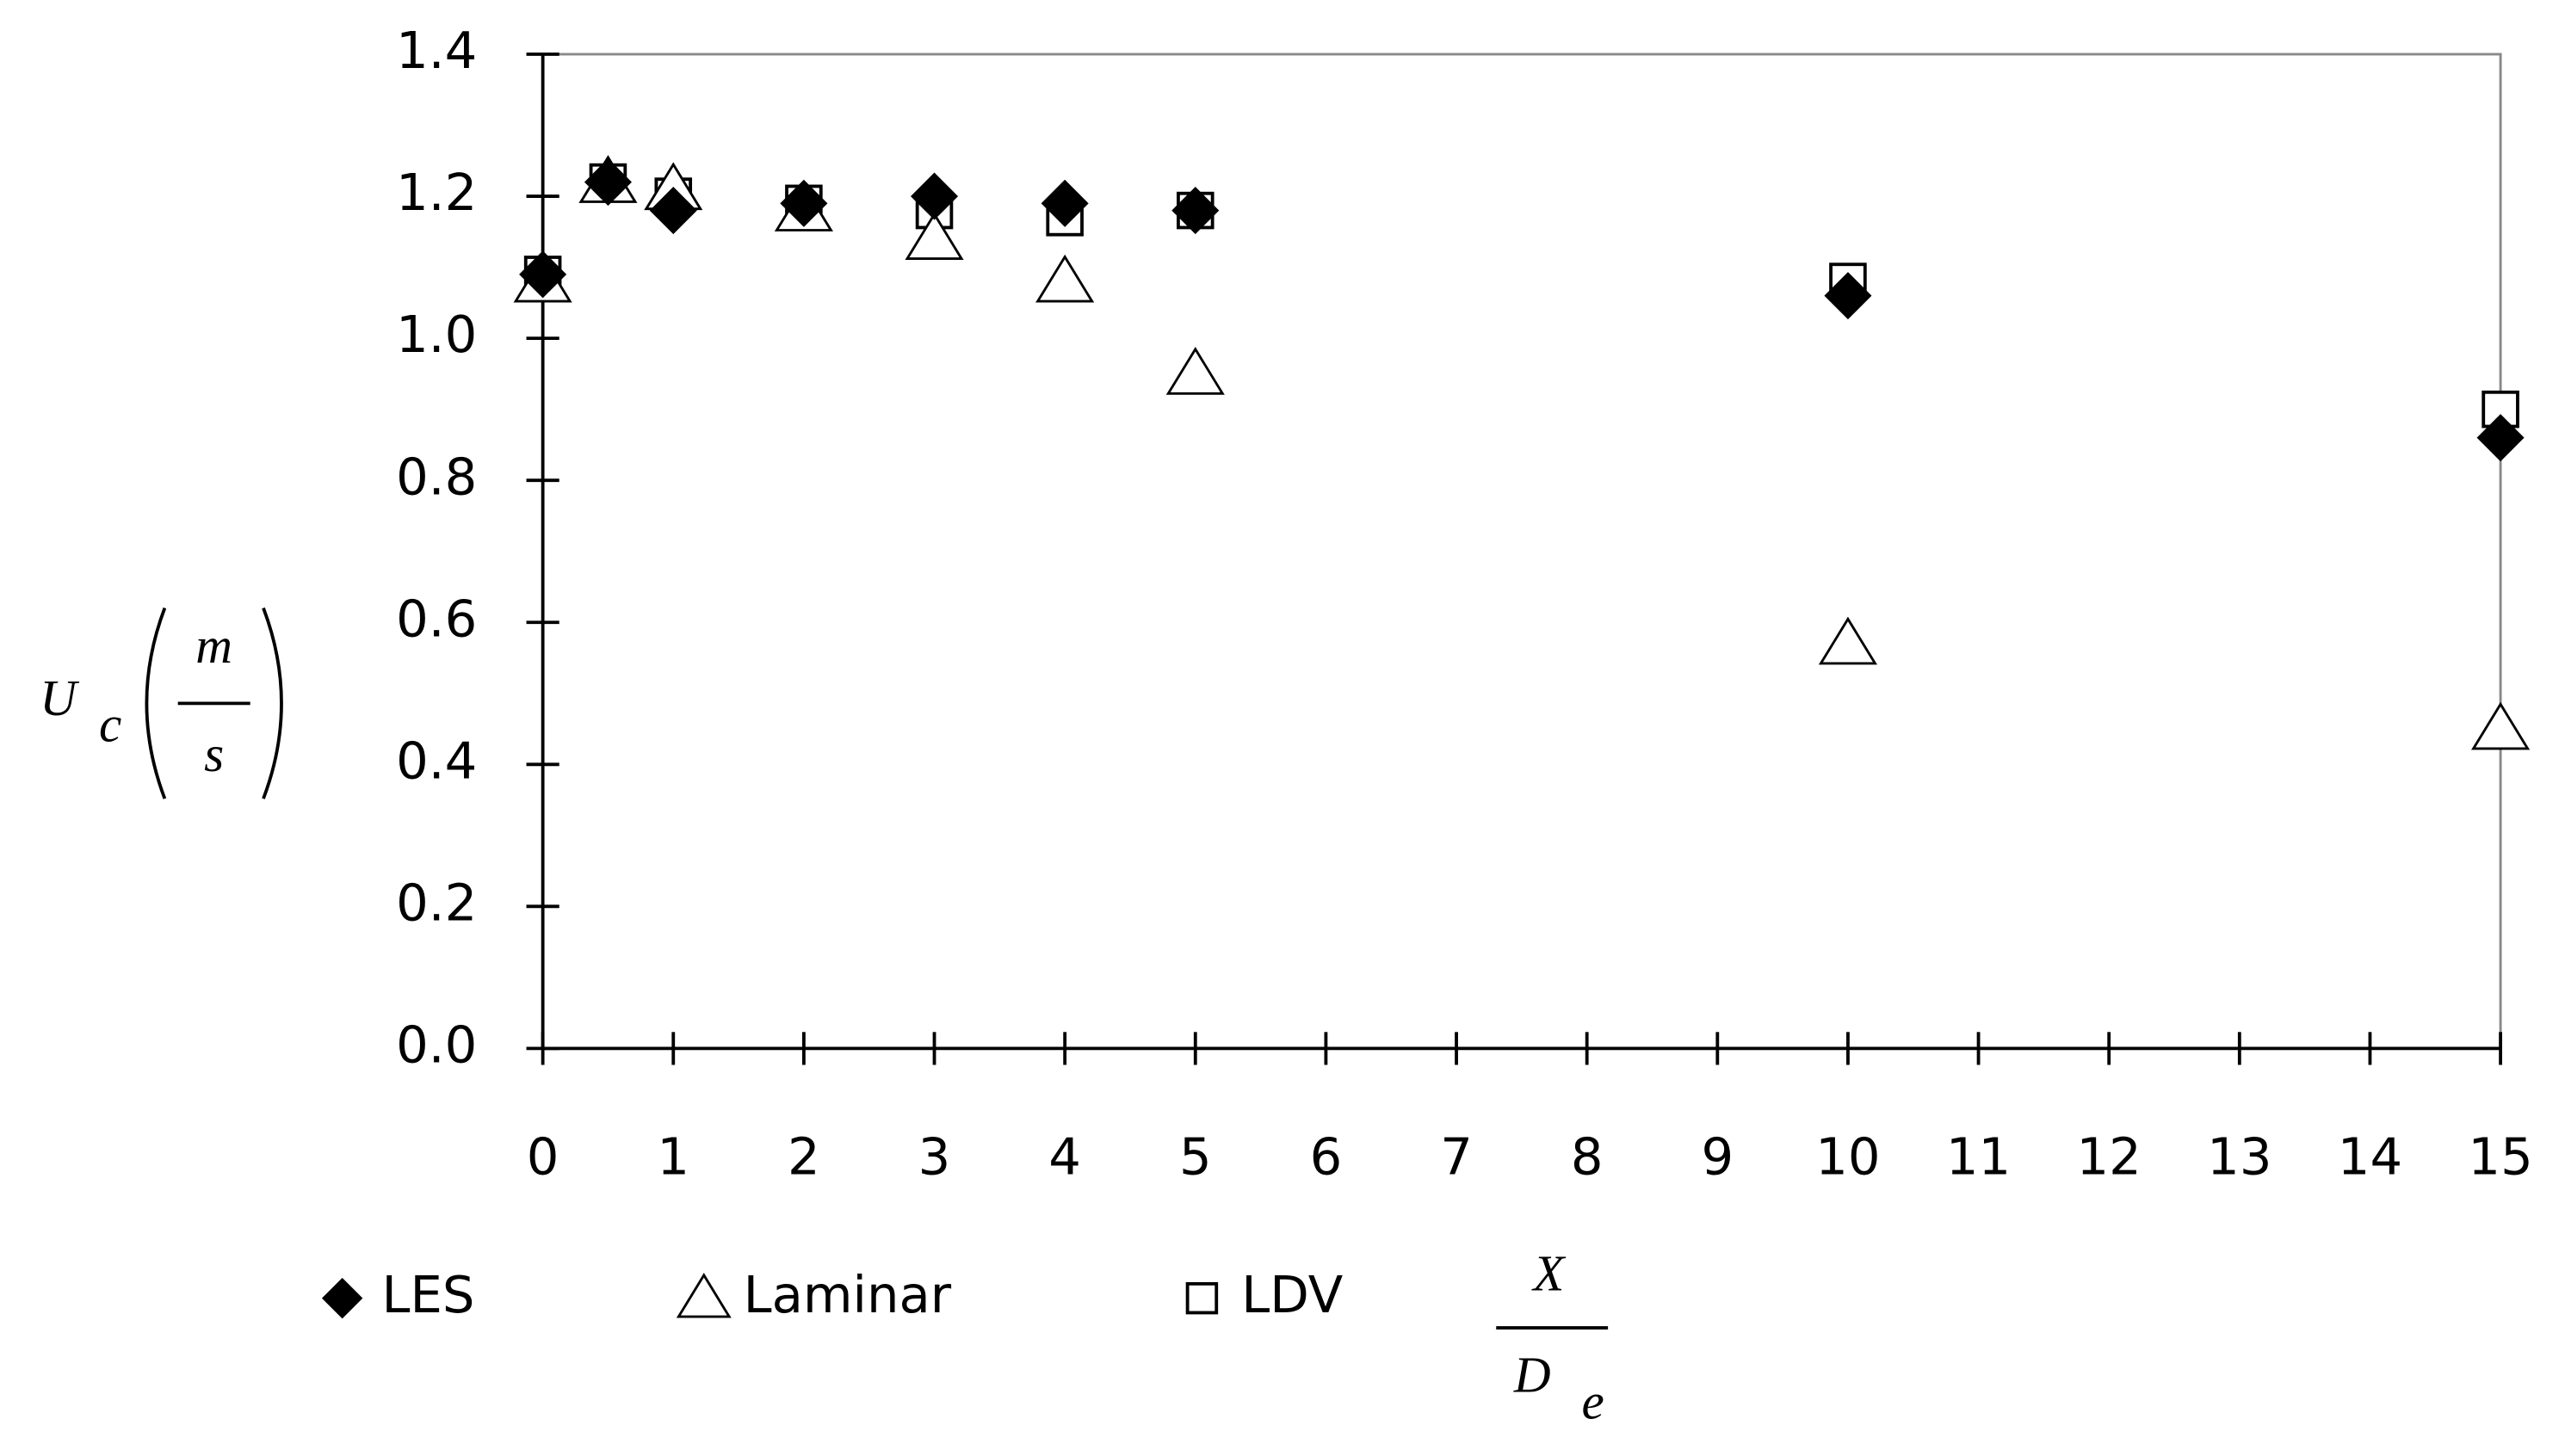  I want to click on x-tick-label: 10, so click(1847, 1156).